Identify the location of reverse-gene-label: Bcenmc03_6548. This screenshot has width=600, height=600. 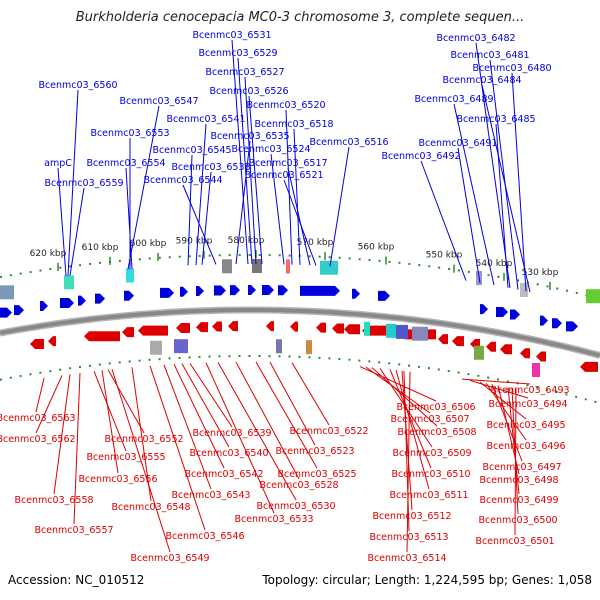
(150, 507).